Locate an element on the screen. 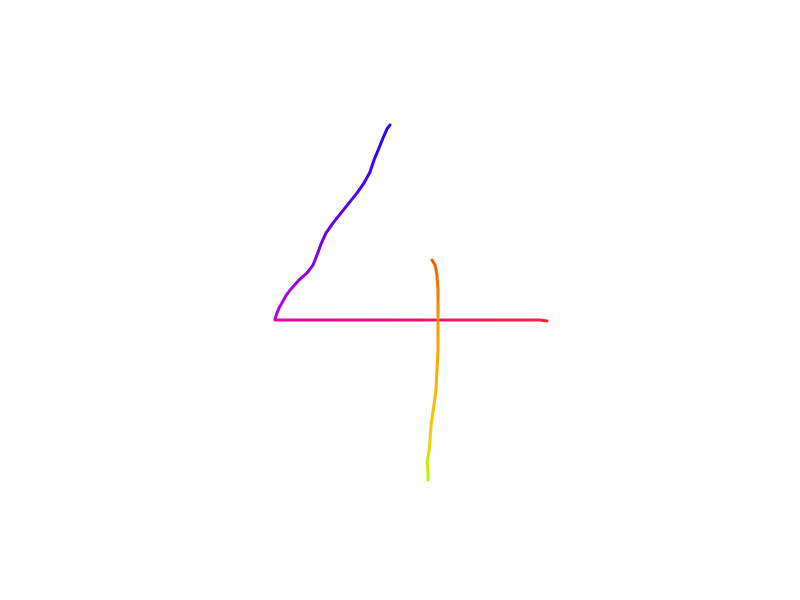 This screenshot has height=600, width=800. vertical-stroke is located at coordinates (432, 370).